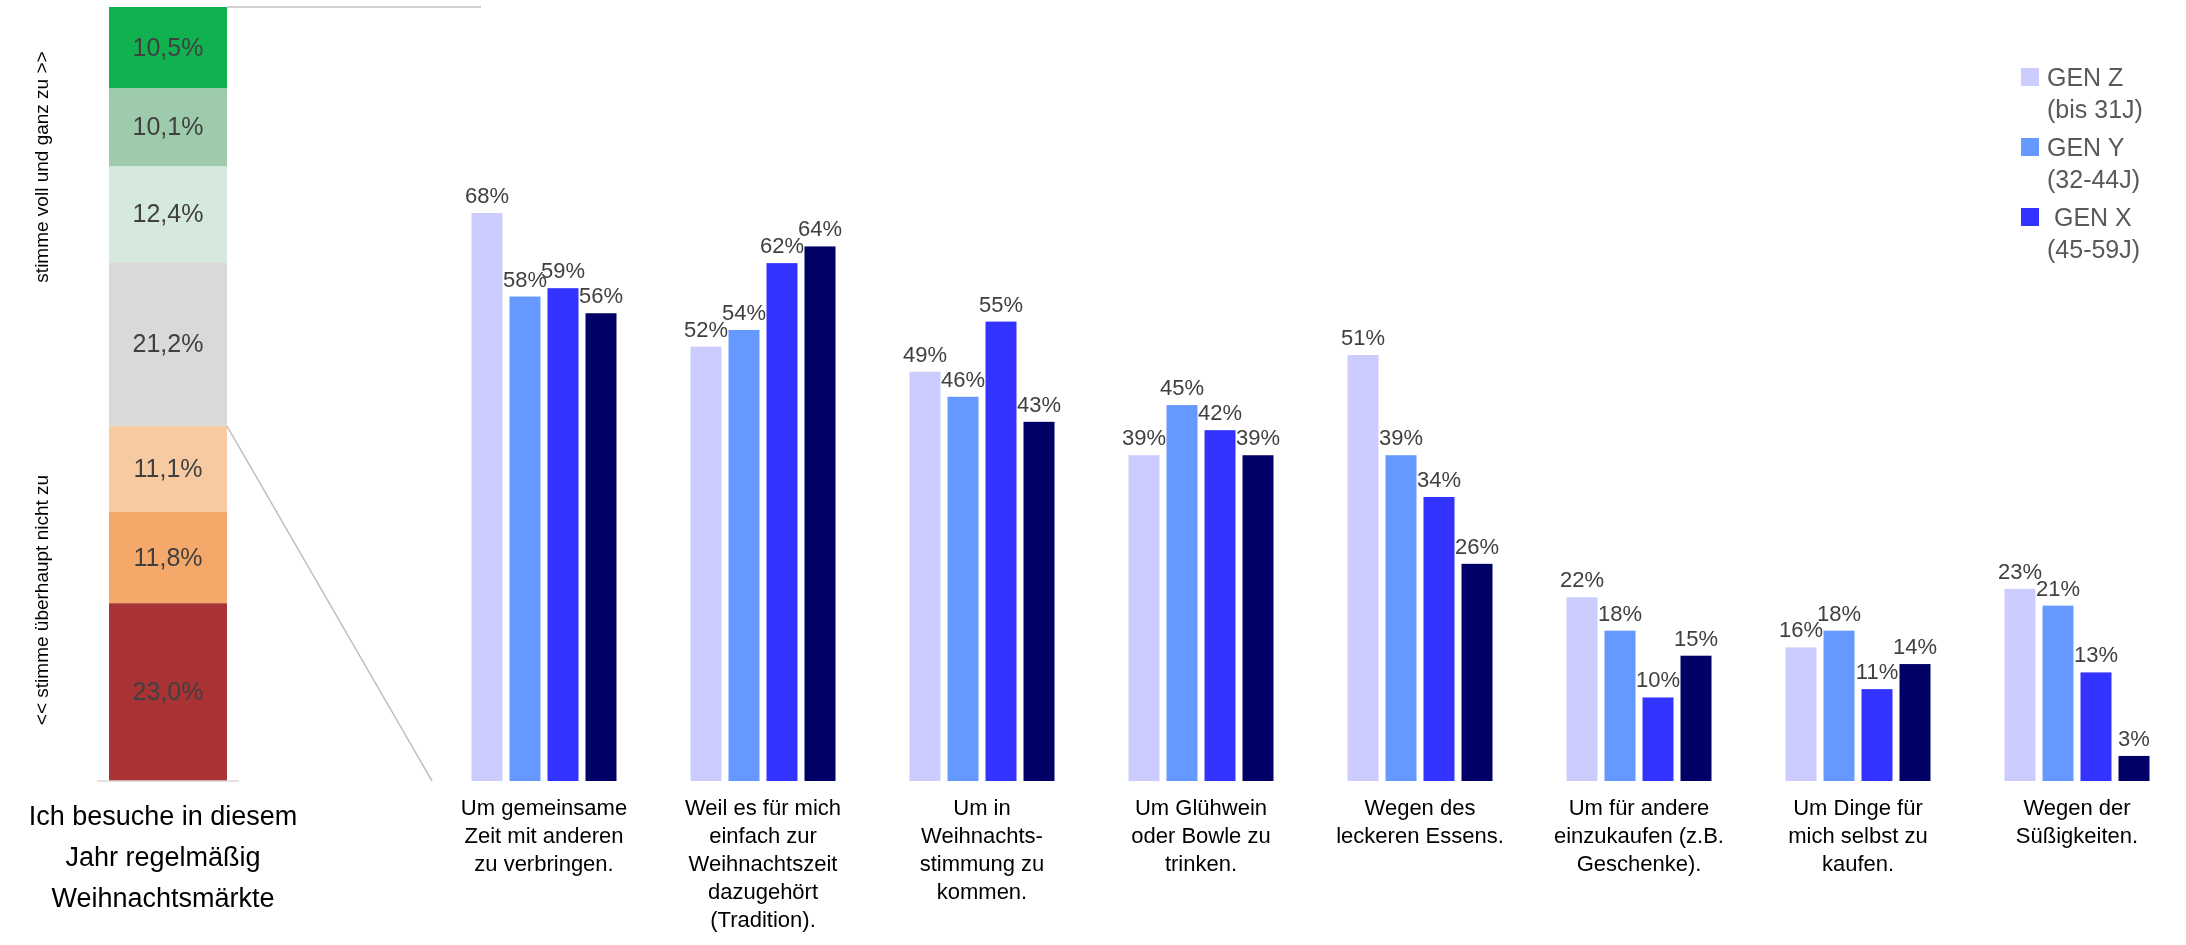  I want to click on data-label: 49%, so click(925, 354).